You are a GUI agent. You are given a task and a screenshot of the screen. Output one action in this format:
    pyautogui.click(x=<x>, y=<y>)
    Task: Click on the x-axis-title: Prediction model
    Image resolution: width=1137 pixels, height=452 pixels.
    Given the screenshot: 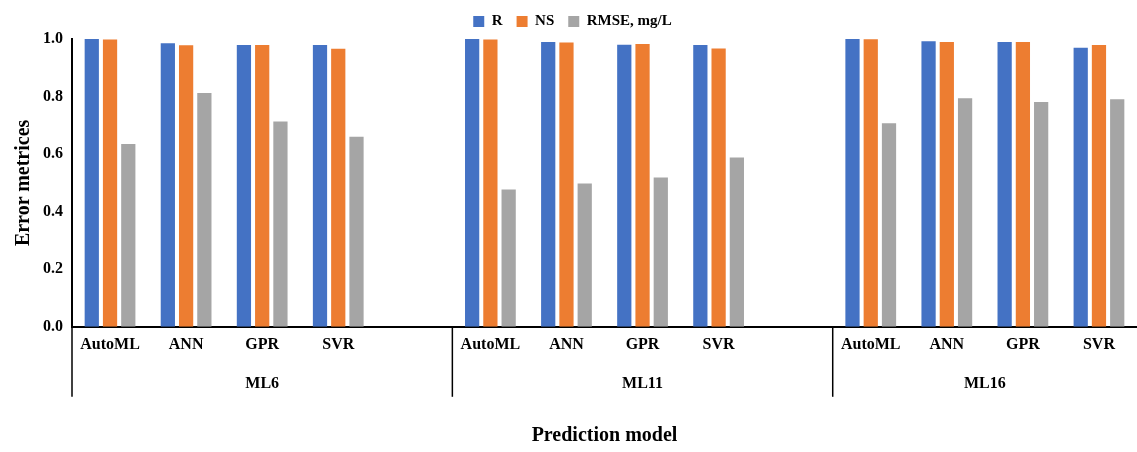 What is the action you would take?
    pyautogui.click(x=604, y=434)
    